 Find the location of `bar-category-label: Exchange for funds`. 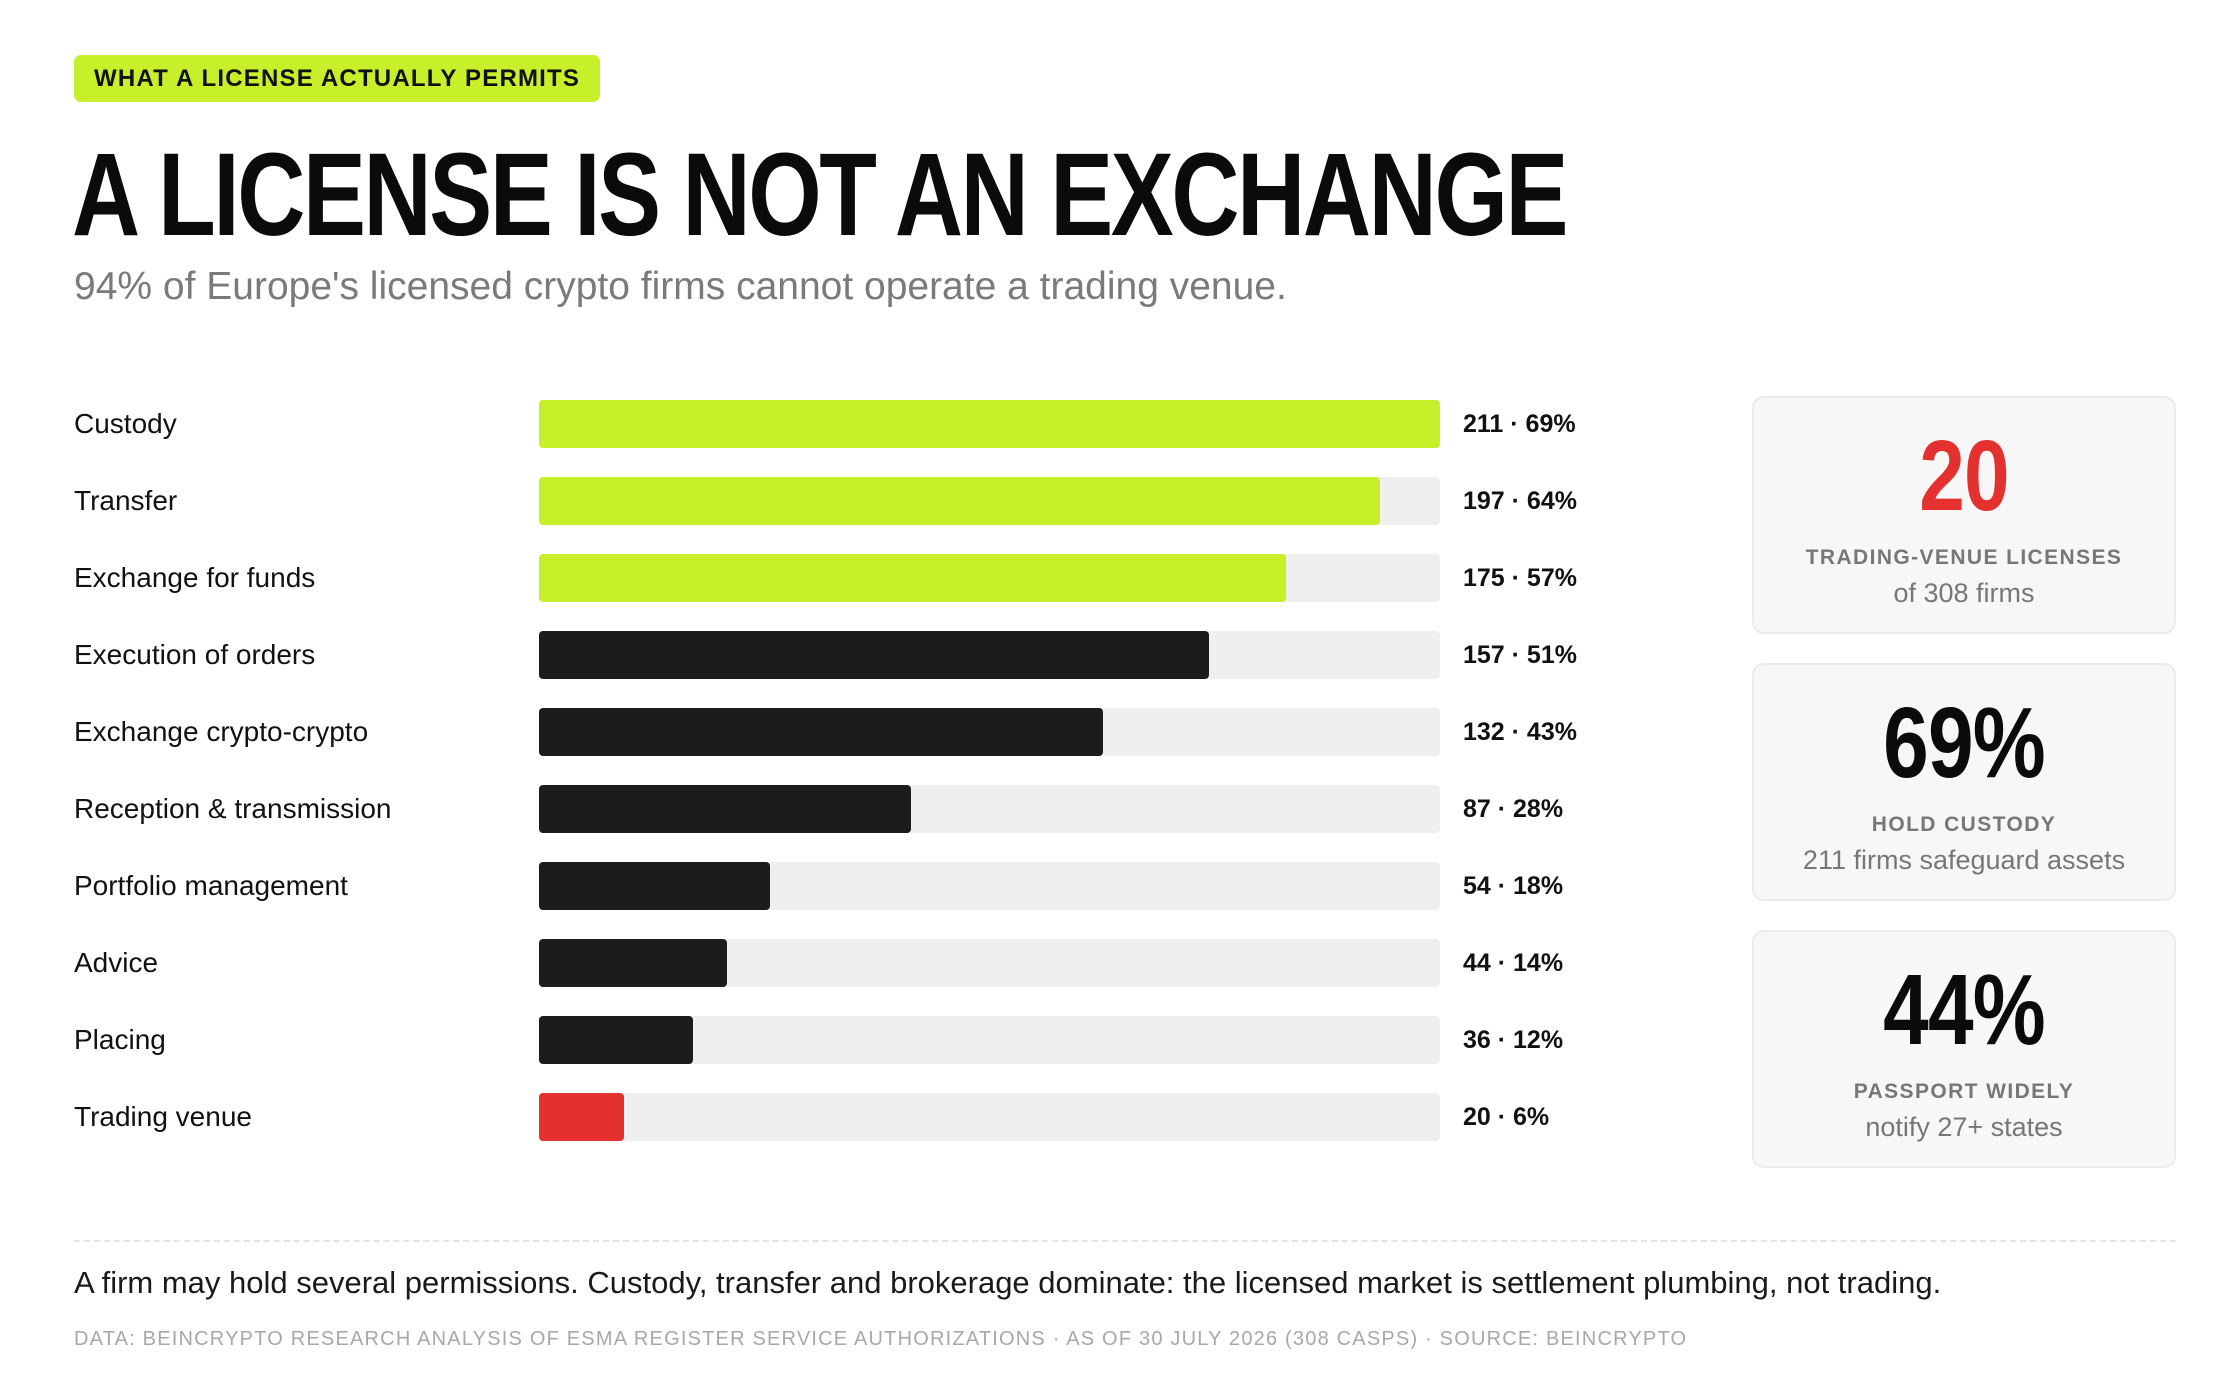

bar-category-label: Exchange for funds is located at coordinates (195, 577).